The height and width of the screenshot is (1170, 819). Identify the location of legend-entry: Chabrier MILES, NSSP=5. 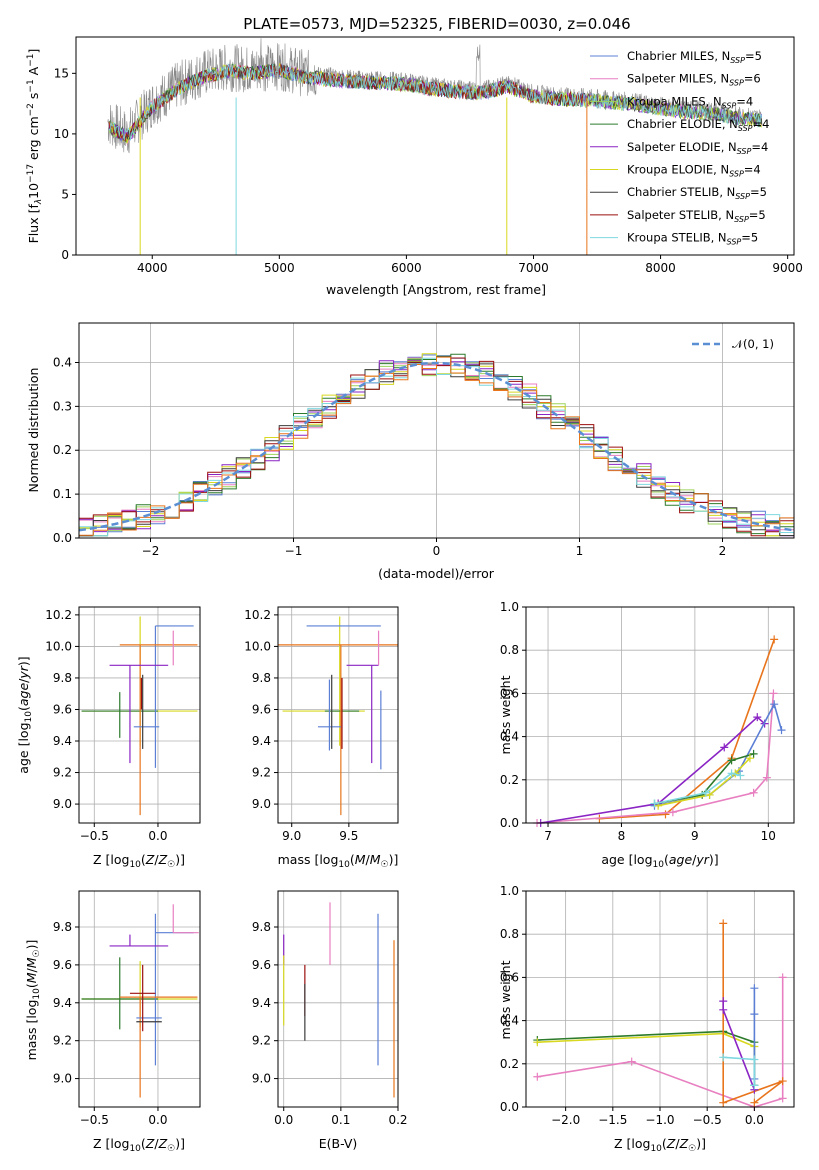
(694, 57).